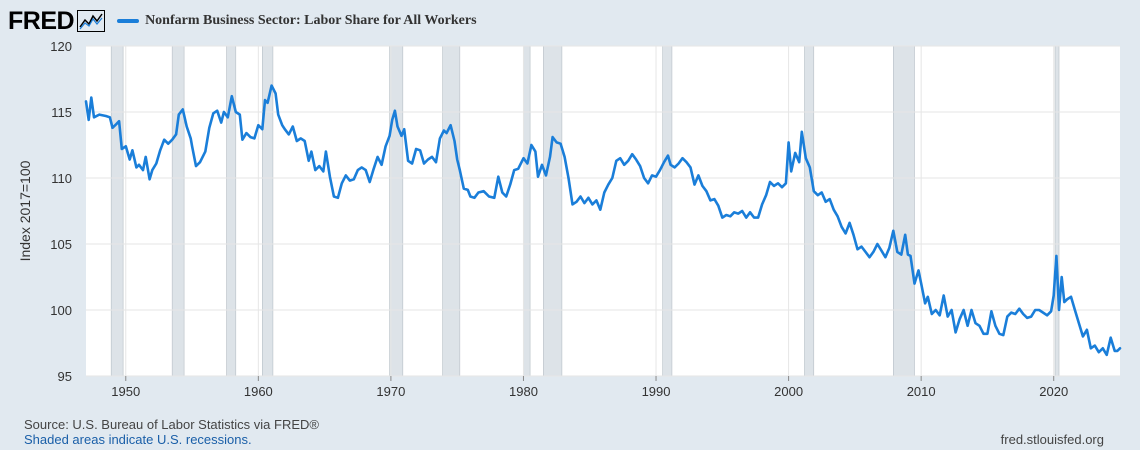  What do you see at coordinates (61, 112) in the screenshot?
I see `y-tick-label-115: 115` at bounding box center [61, 112].